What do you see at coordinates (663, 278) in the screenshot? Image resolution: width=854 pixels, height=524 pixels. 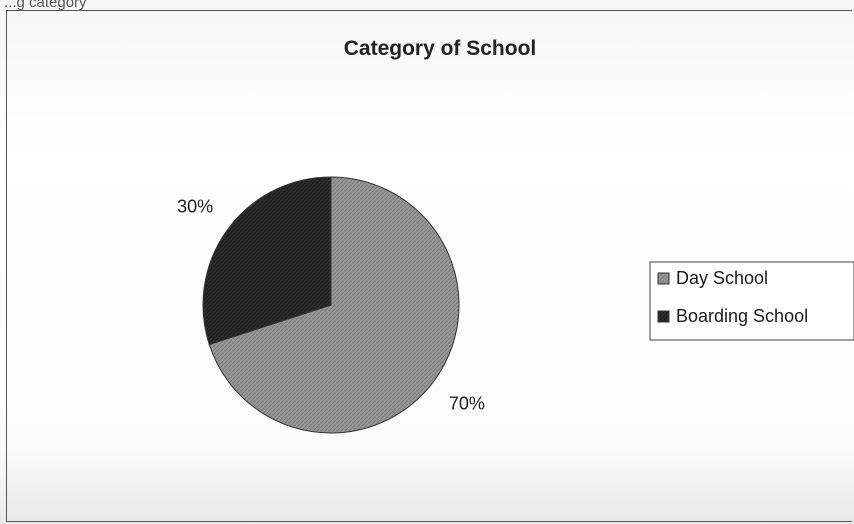 I see `legend-swatch-day-school` at bounding box center [663, 278].